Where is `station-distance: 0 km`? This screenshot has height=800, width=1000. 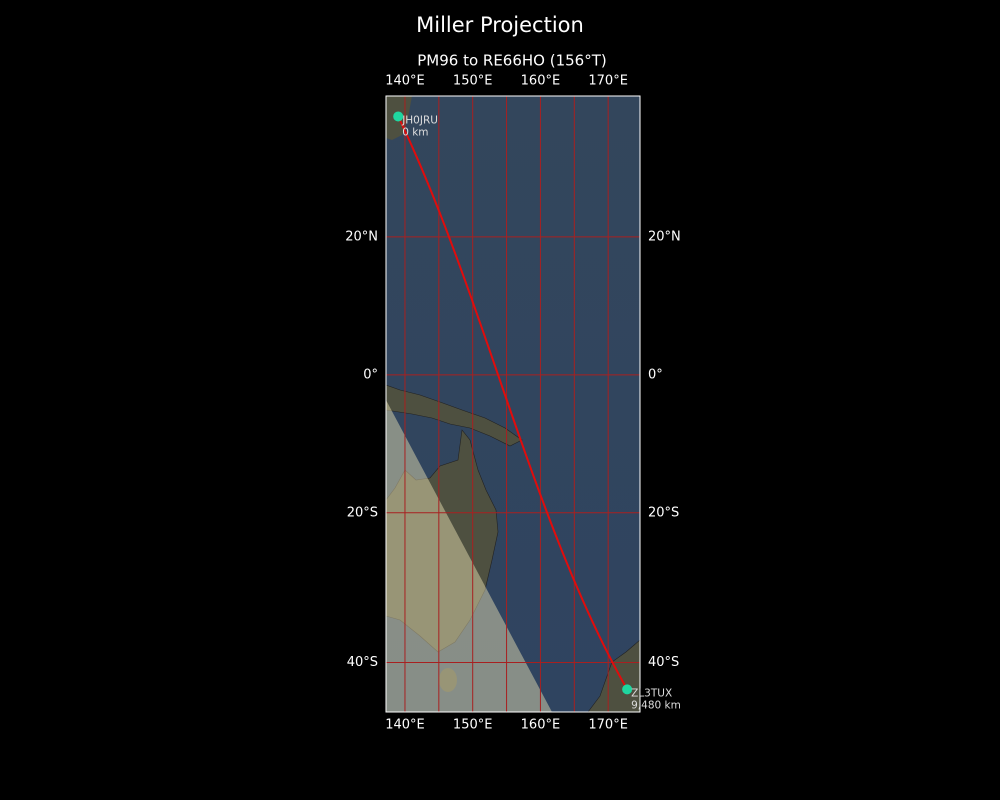
station-distance: 0 km is located at coordinates (415, 132).